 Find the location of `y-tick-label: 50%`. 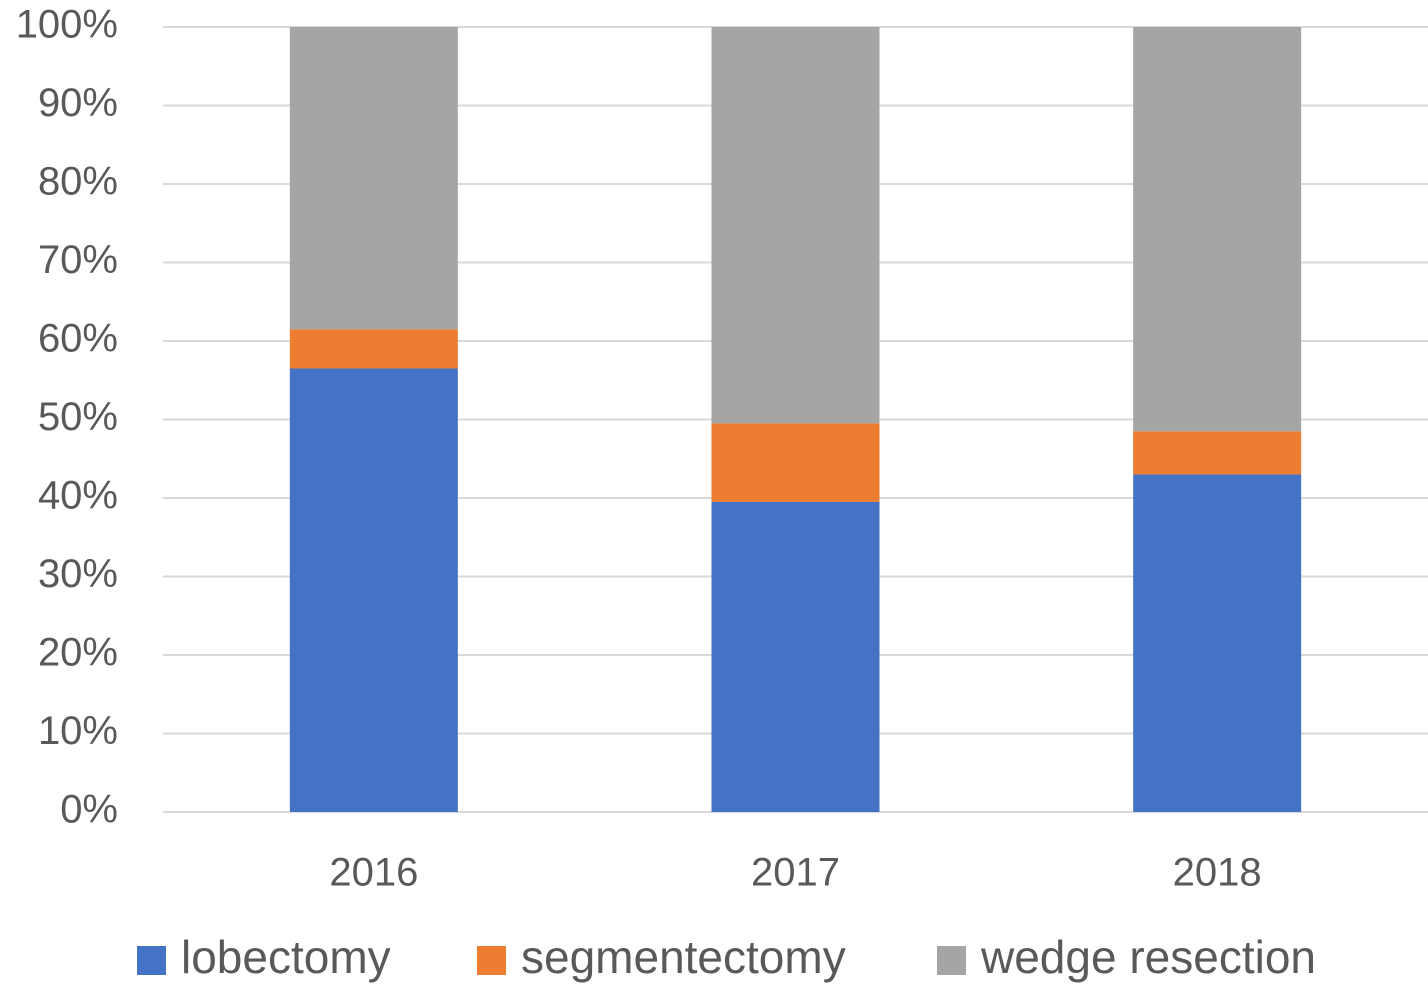

y-tick-label: 50% is located at coordinates (78, 417).